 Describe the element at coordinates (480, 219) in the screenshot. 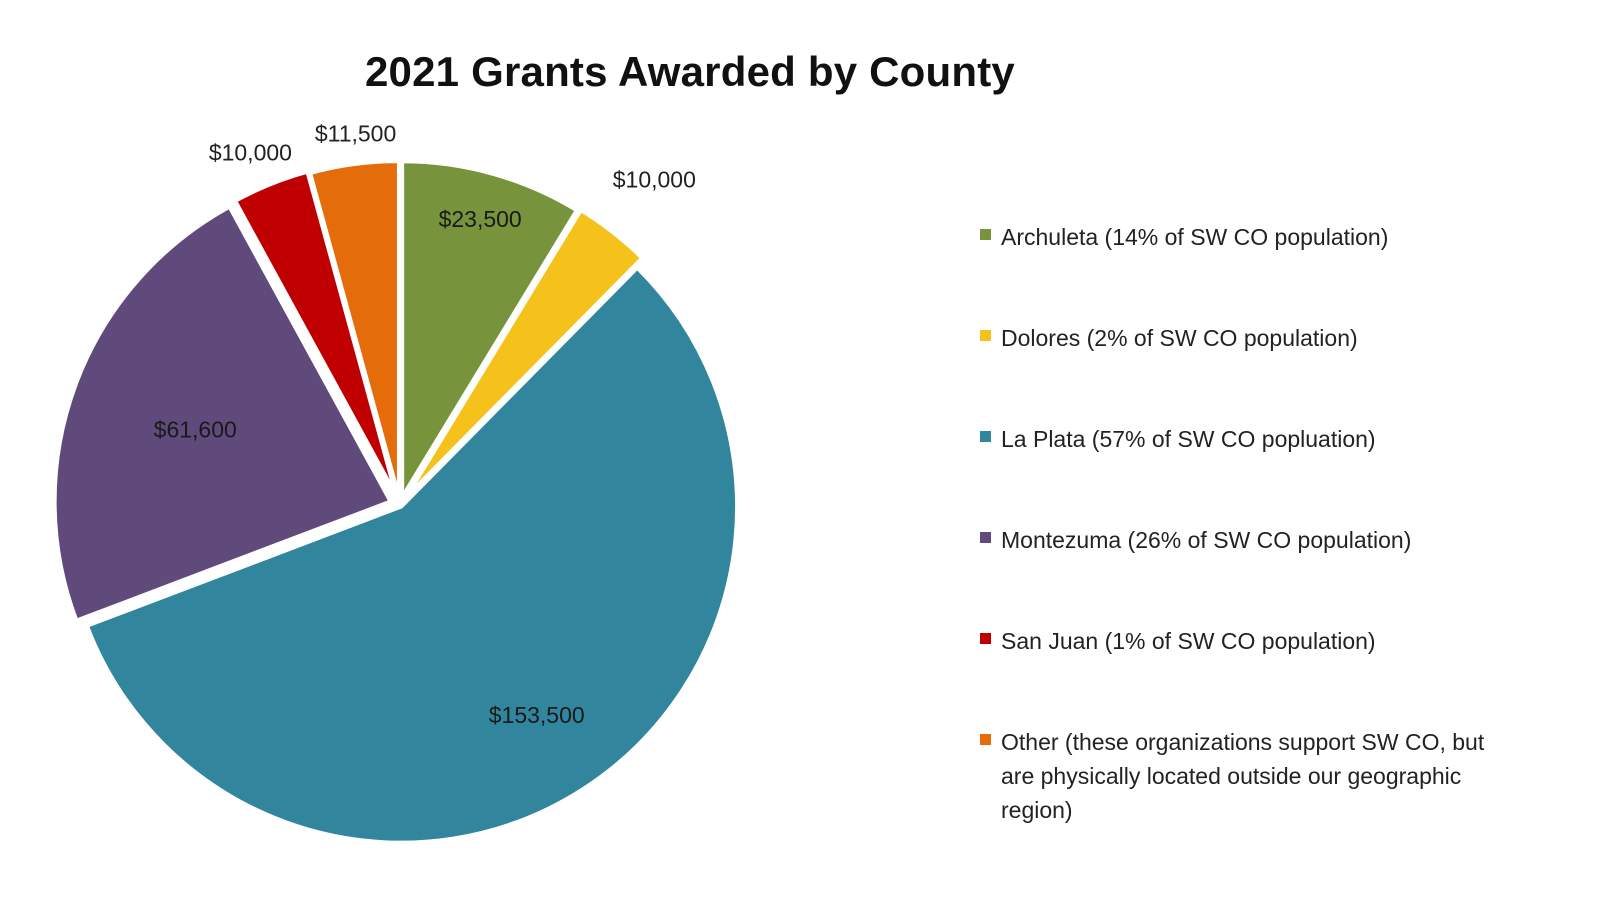

I see `slice-label-0: $23,500` at that location.